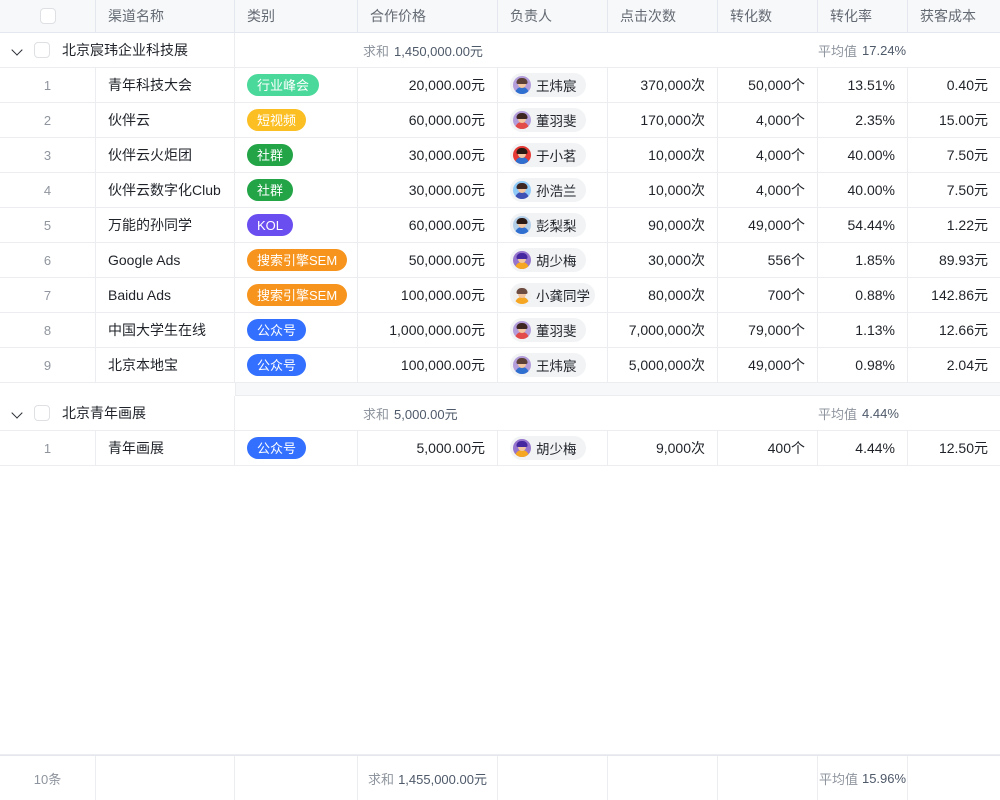 Image resolution: width=1000 pixels, height=800 pixels. What do you see at coordinates (410, 413) in the screenshot?
I see `group-sum-price: 求和 5,000.00元` at bounding box center [410, 413].